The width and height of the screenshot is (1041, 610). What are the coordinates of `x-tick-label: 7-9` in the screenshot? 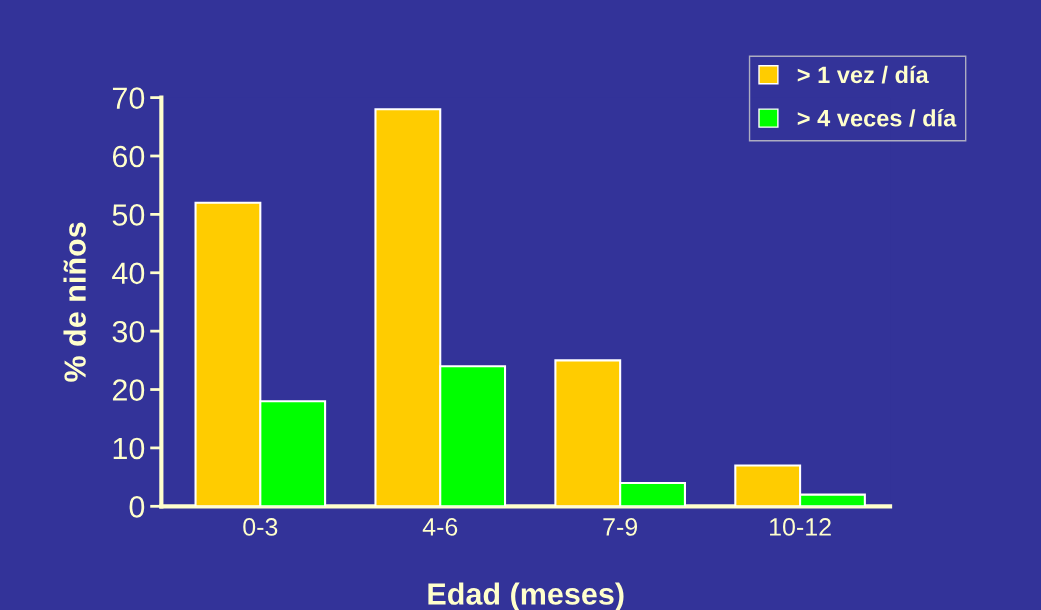 It's located at (620, 527).